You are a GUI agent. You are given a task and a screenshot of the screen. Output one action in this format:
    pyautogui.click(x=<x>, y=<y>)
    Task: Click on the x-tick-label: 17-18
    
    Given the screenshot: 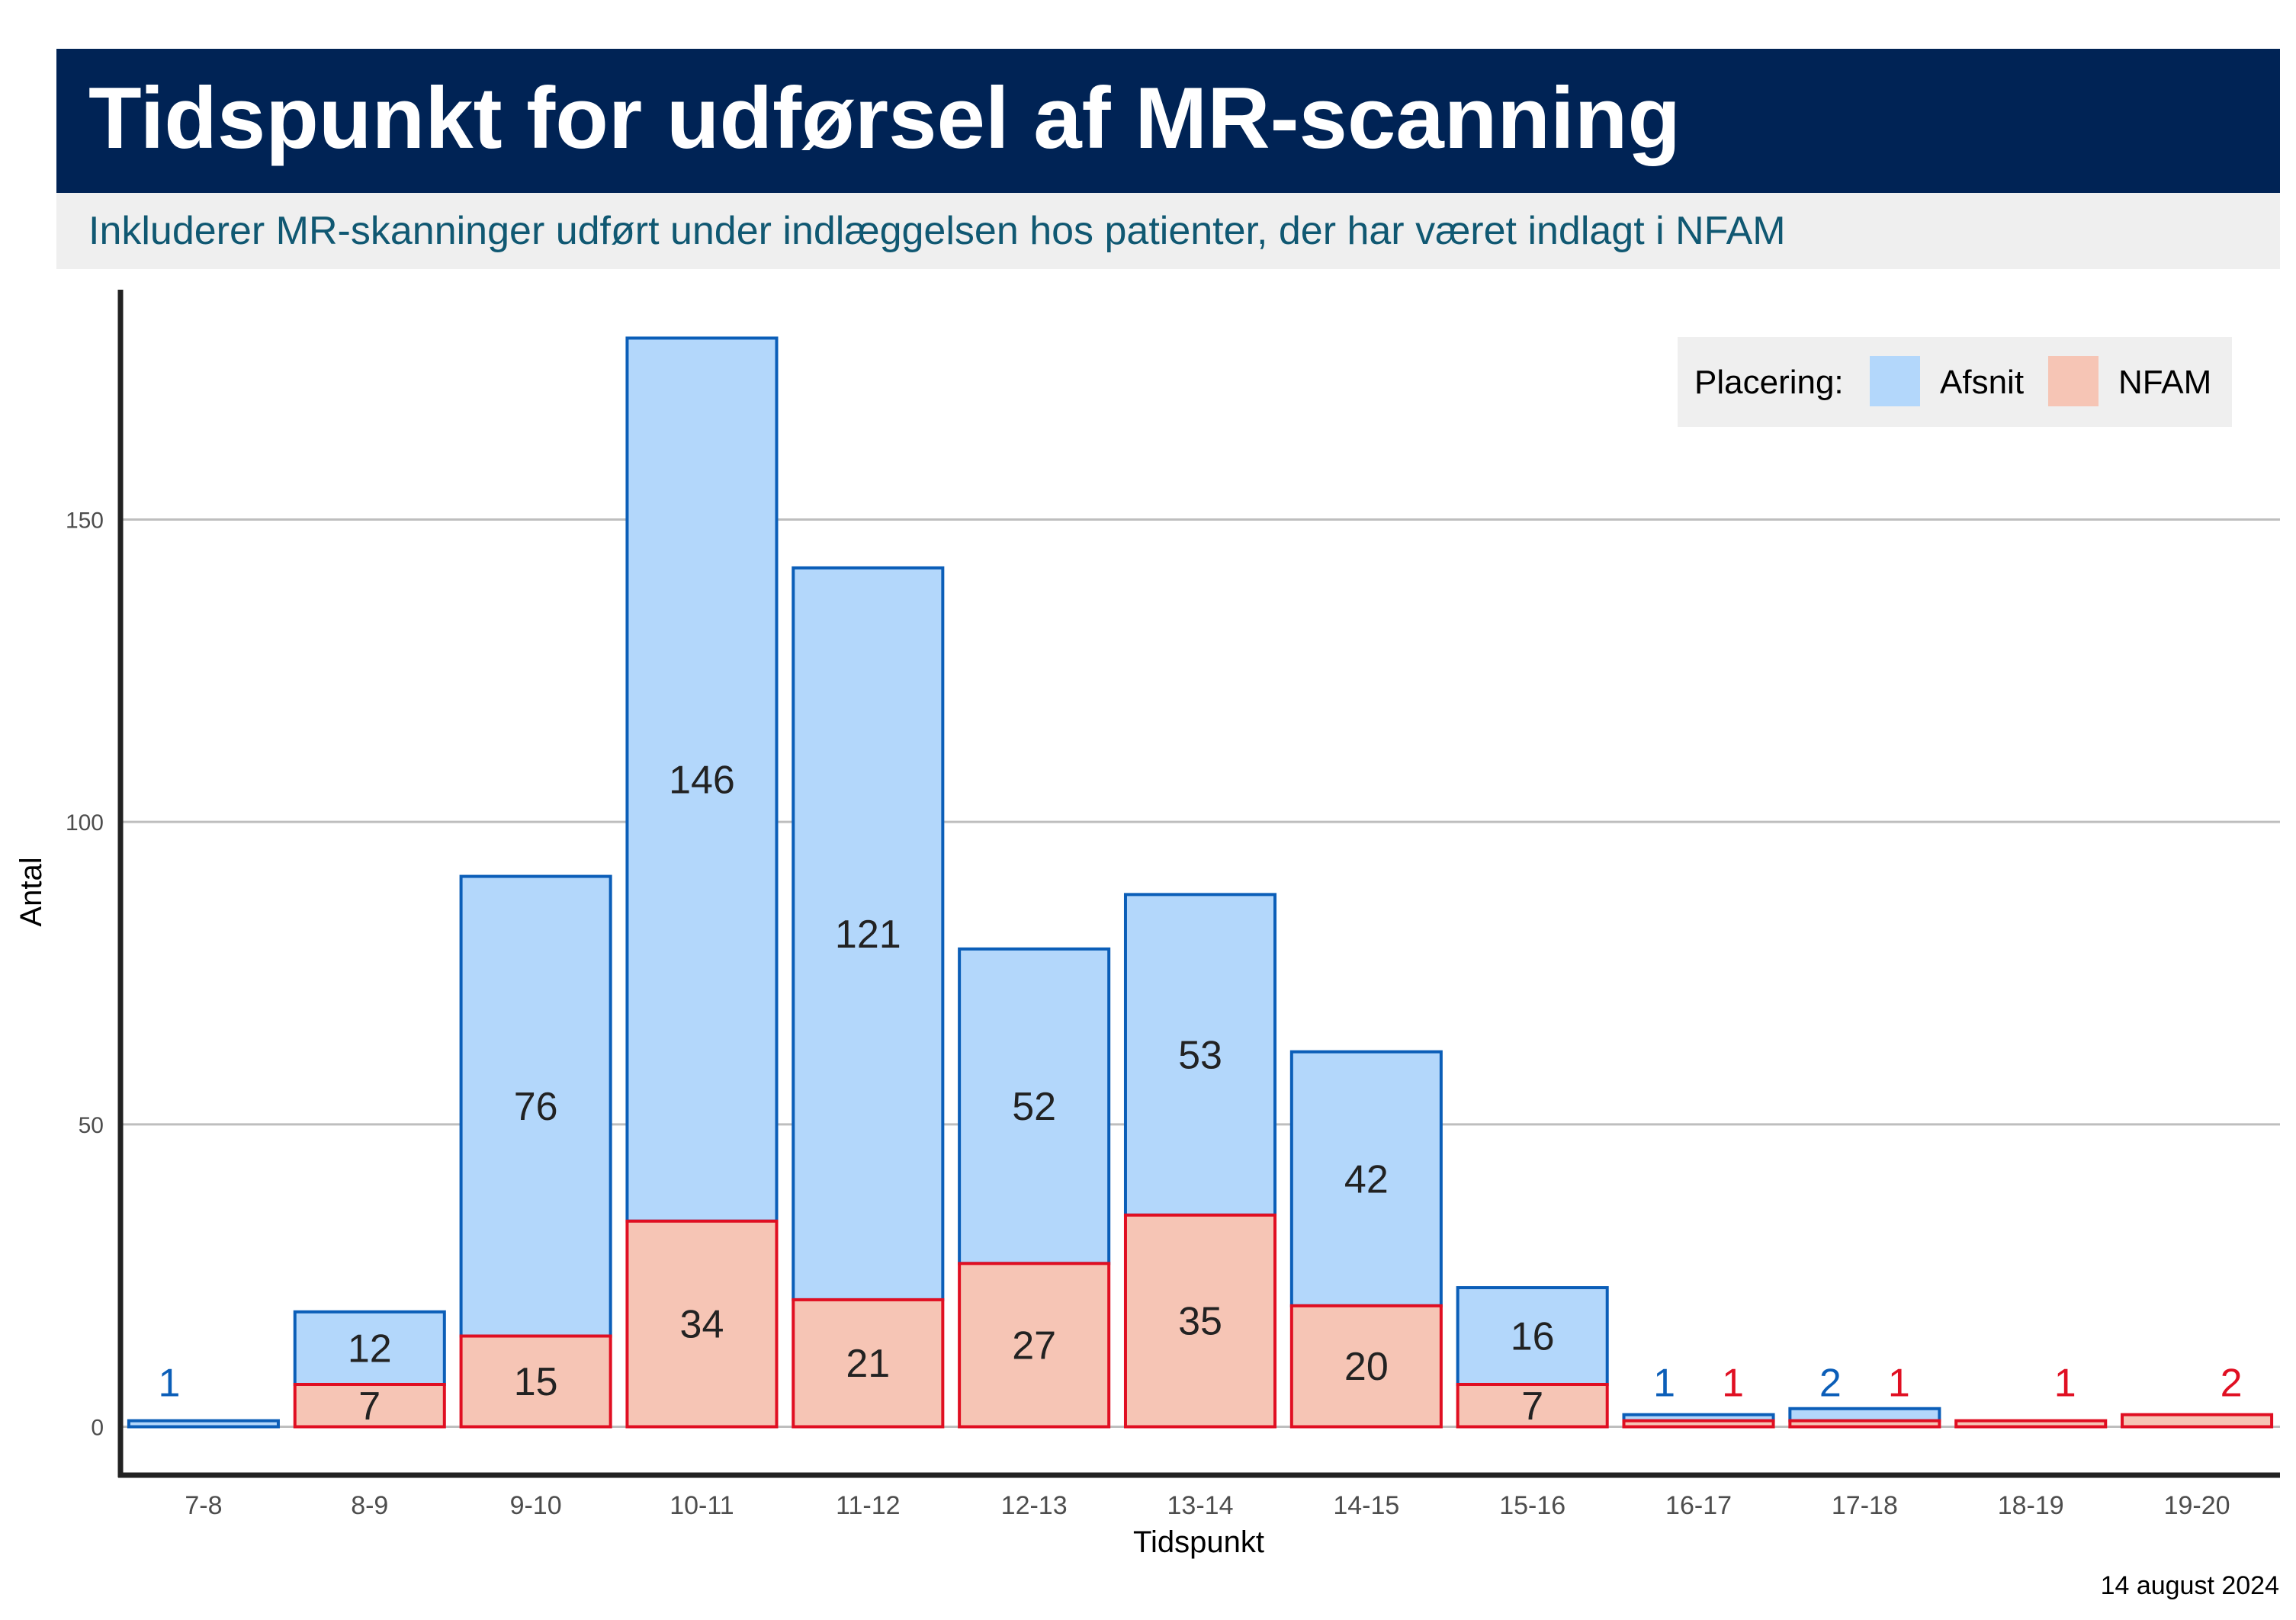 What is the action you would take?
    pyautogui.click(x=1865, y=1505)
    